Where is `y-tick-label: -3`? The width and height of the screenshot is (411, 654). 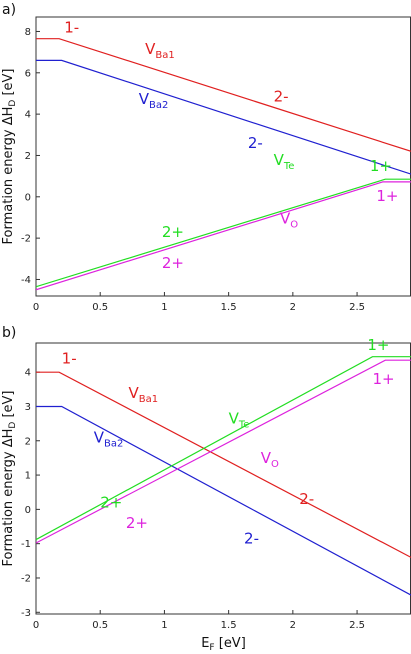
y-tick-label: -3 is located at coordinates (26, 613).